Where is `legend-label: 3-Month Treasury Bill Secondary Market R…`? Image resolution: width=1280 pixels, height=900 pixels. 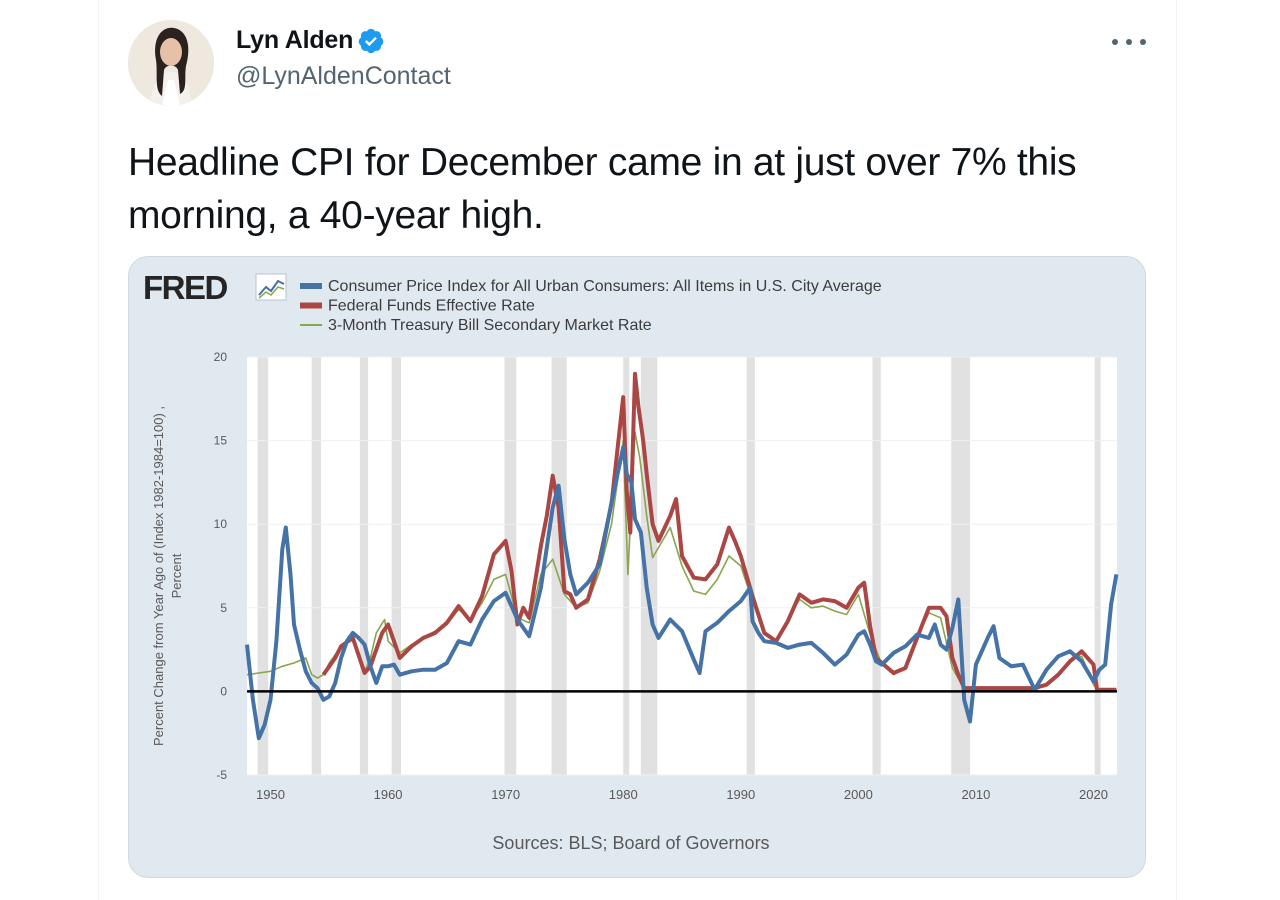 legend-label: 3-Month Treasury Bill Secondary Market R… is located at coordinates (490, 325).